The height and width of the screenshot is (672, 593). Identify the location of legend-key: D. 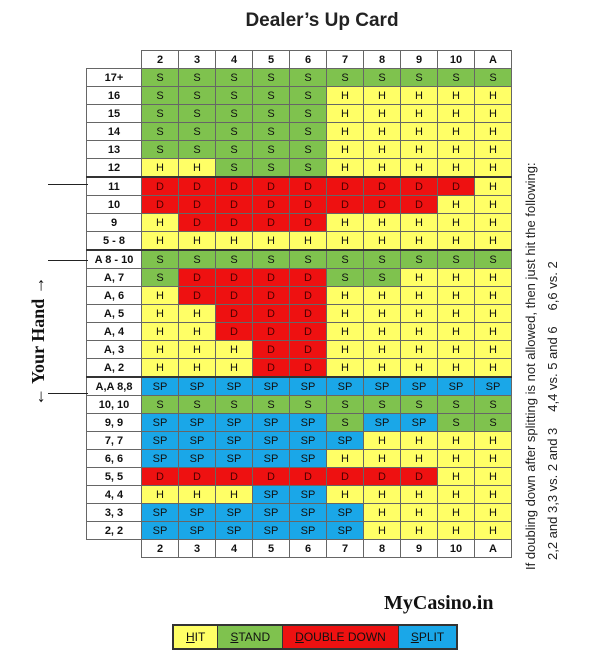
(299, 637).